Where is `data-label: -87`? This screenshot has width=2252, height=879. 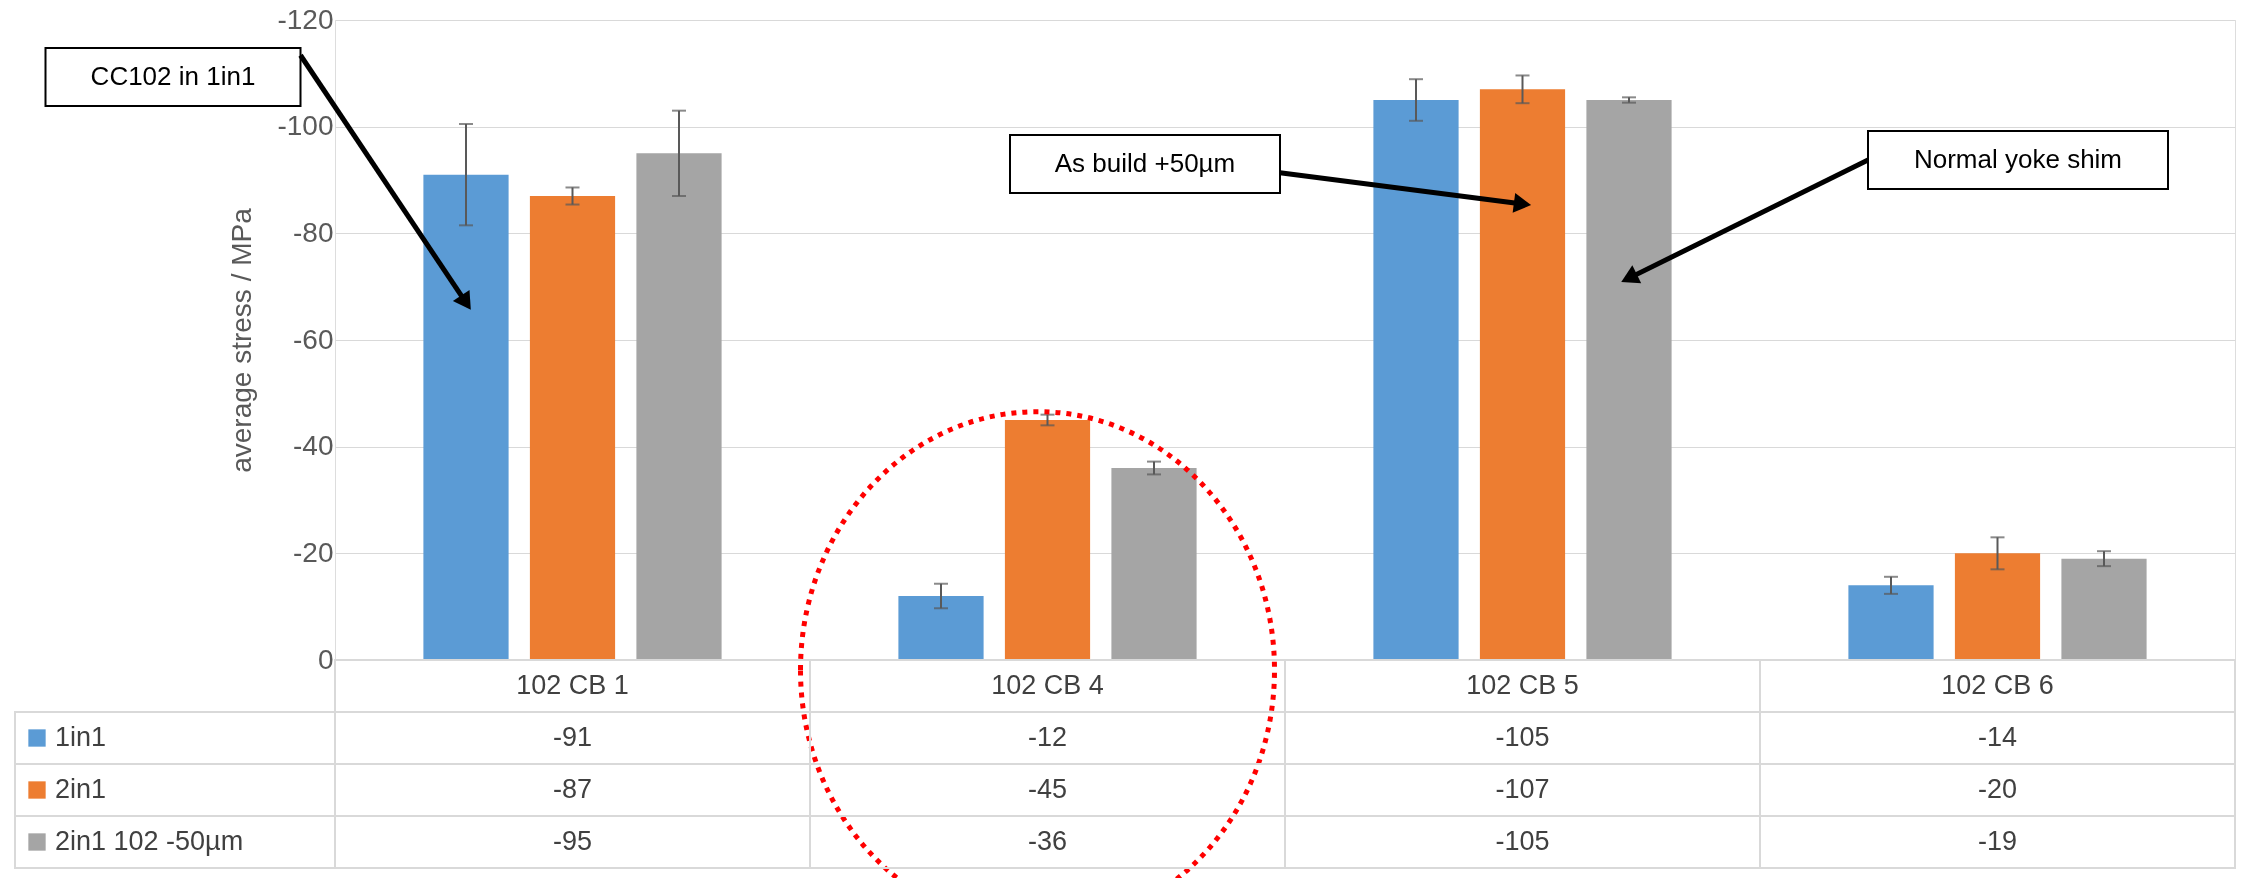 data-label: -87 is located at coordinates (572, 789).